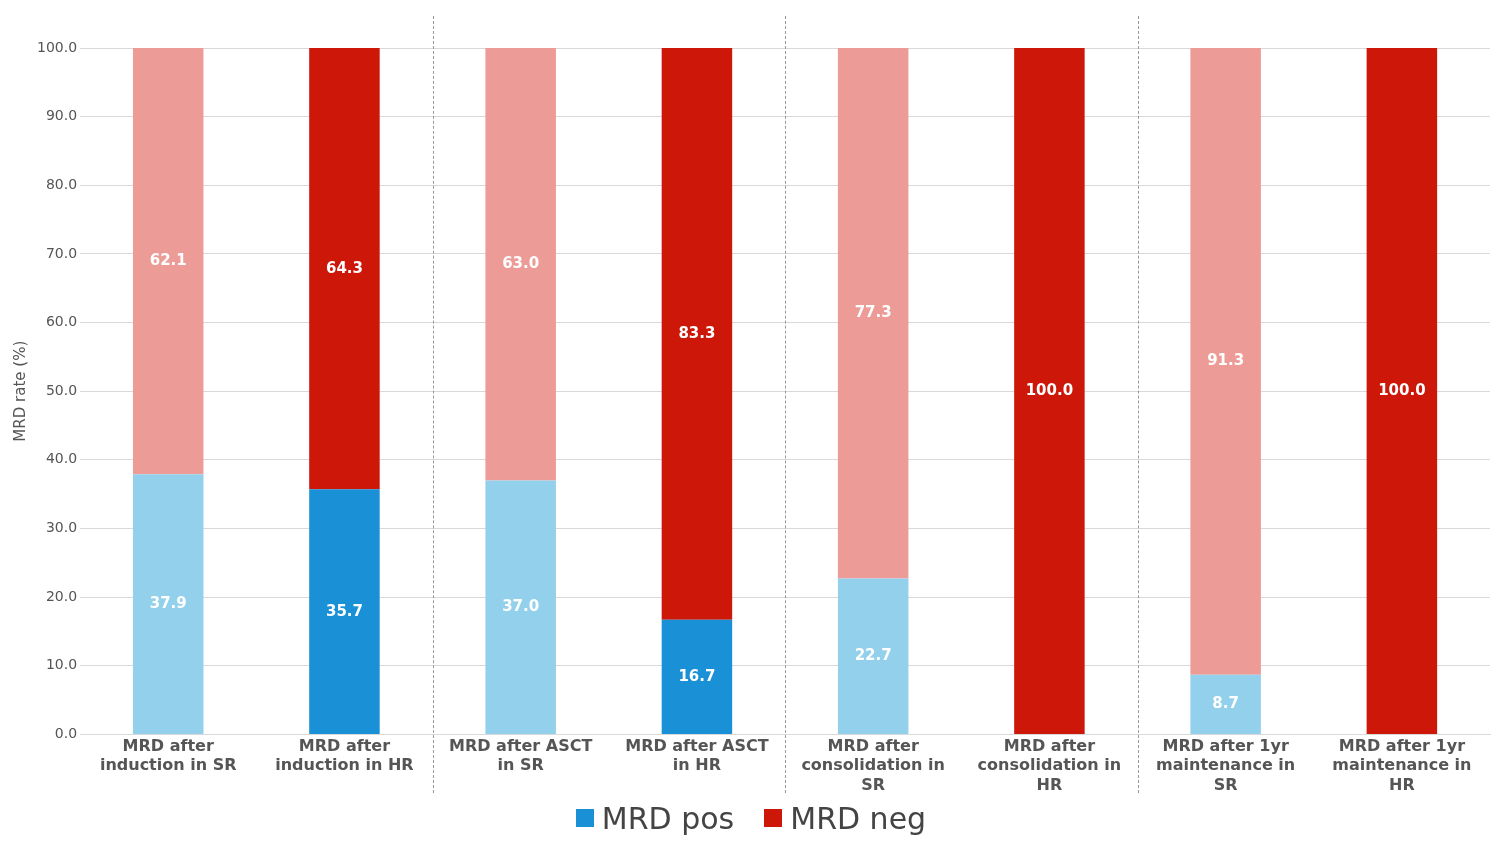  I want to click on data-label: 62.1, so click(168, 260).